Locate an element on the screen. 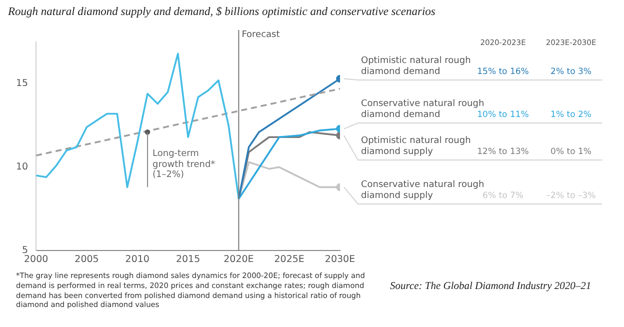  text: Conservative natural rough diamond supply is located at coordinates (422, 190).